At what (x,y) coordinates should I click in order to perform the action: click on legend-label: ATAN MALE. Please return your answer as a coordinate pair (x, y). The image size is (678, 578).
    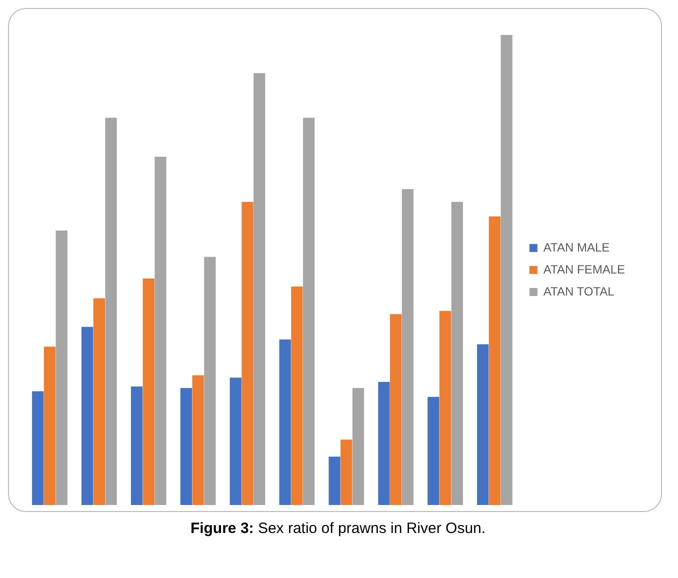
    Looking at the image, I should click on (576, 247).